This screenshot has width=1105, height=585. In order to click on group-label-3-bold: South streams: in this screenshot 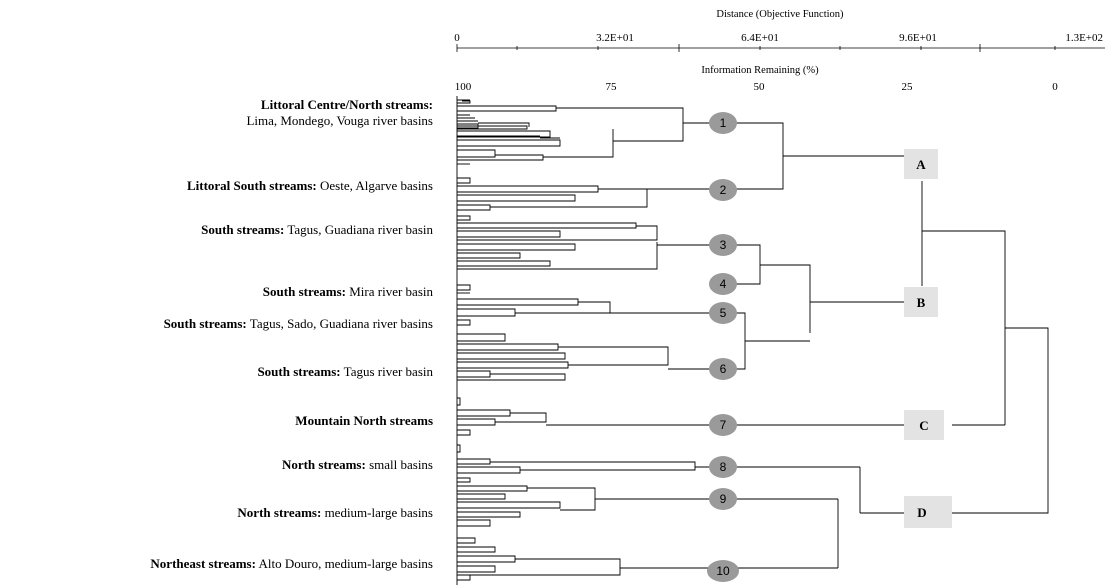, I will do `click(243, 229)`.